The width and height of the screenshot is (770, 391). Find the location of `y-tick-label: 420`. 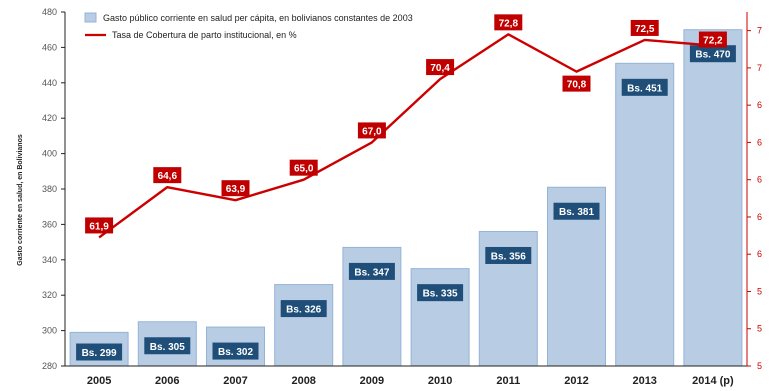

y-tick-label: 420 is located at coordinates (49, 118).